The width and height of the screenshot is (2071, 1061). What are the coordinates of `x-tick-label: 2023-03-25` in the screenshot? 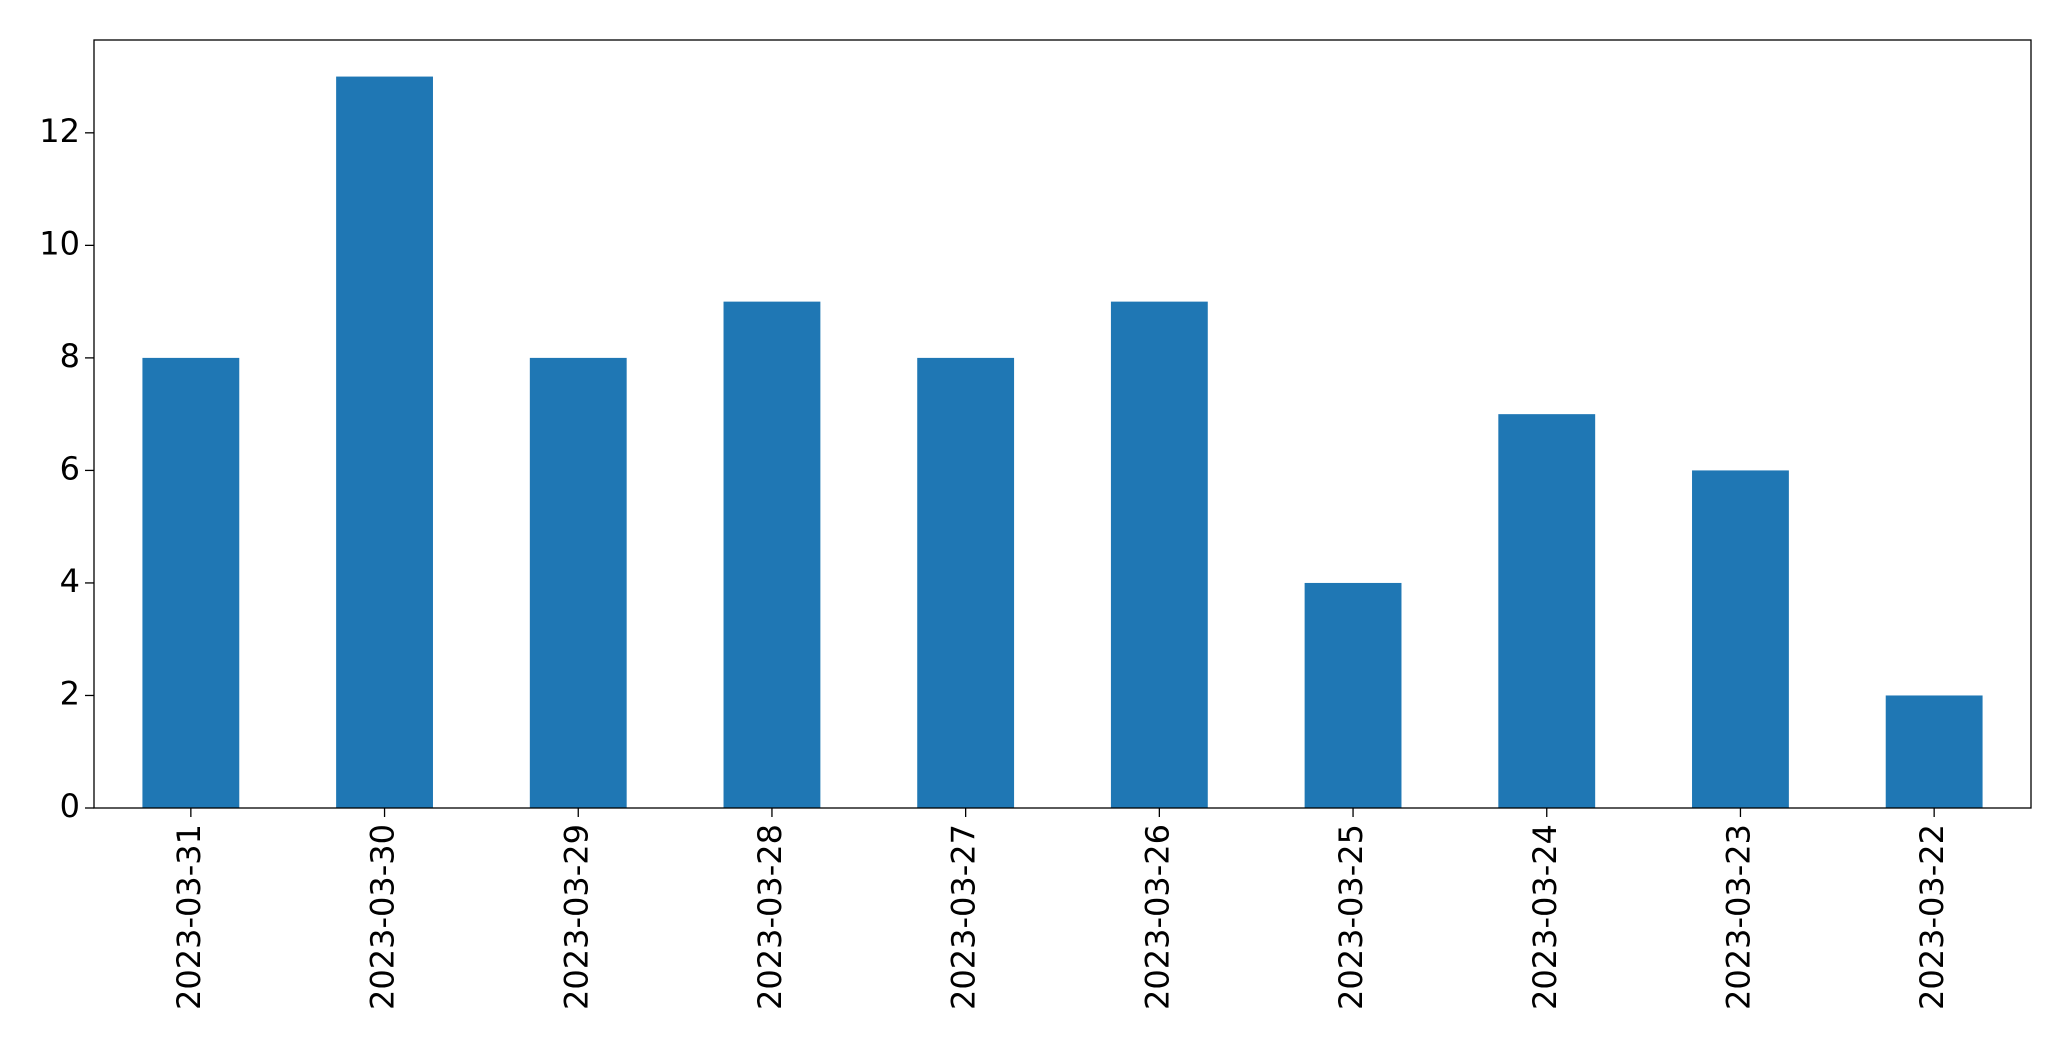 It's located at (1351, 917).